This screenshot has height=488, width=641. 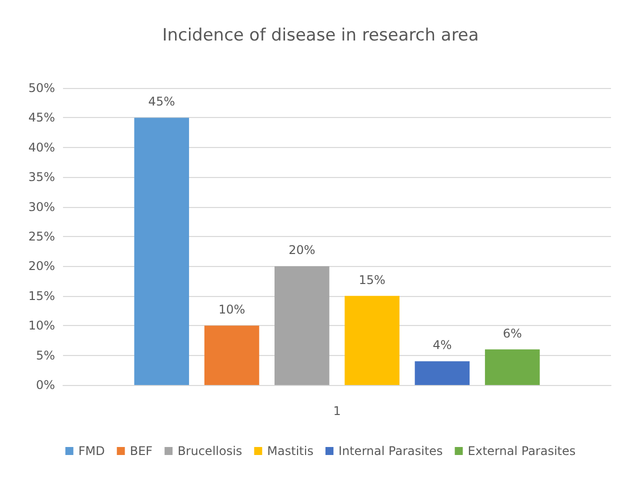 What do you see at coordinates (161, 101) in the screenshot?
I see `data-label: 45%` at bounding box center [161, 101].